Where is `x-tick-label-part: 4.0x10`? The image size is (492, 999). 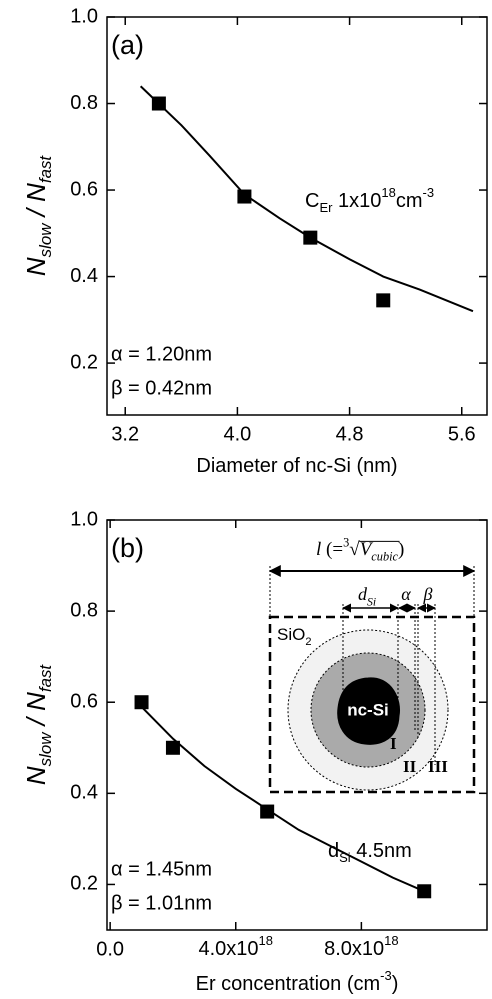
x-tick-label-part: 4.0x10 is located at coordinates (228, 949).